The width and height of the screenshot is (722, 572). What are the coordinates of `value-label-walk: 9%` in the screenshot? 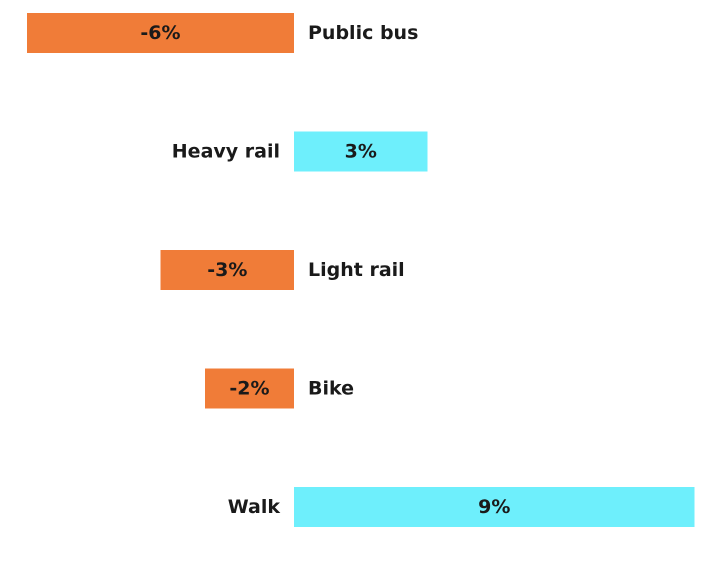 It's located at (494, 507).